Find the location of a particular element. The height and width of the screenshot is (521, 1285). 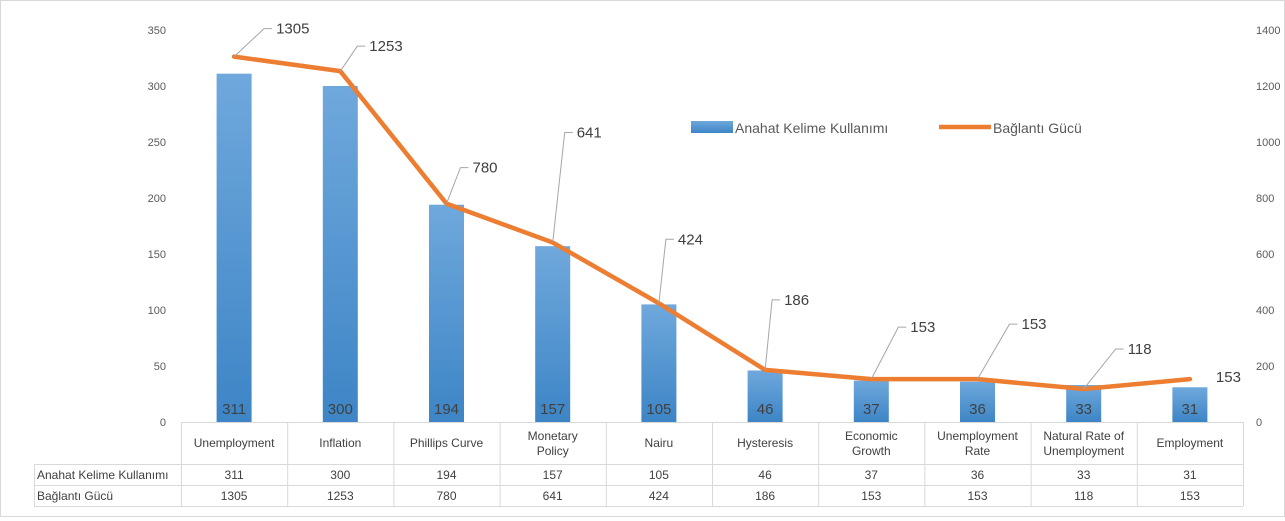

bar-value-label: 300 is located at coordinates (340, 409).